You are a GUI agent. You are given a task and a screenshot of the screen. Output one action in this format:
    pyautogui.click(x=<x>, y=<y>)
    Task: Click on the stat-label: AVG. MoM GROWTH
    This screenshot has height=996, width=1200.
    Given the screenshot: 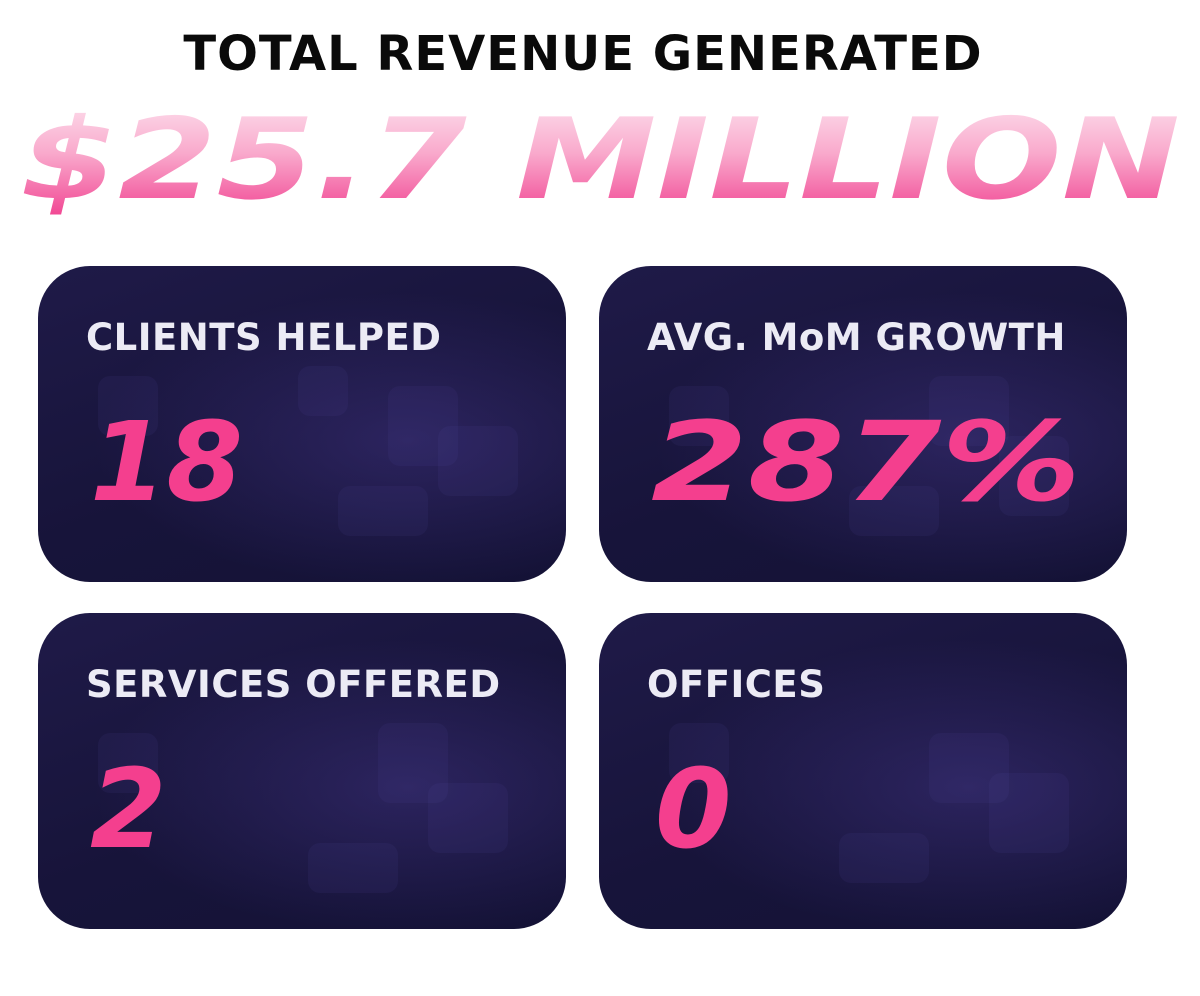 What is the action you would take?
    pyautogui.click(x=856, y=337)
    